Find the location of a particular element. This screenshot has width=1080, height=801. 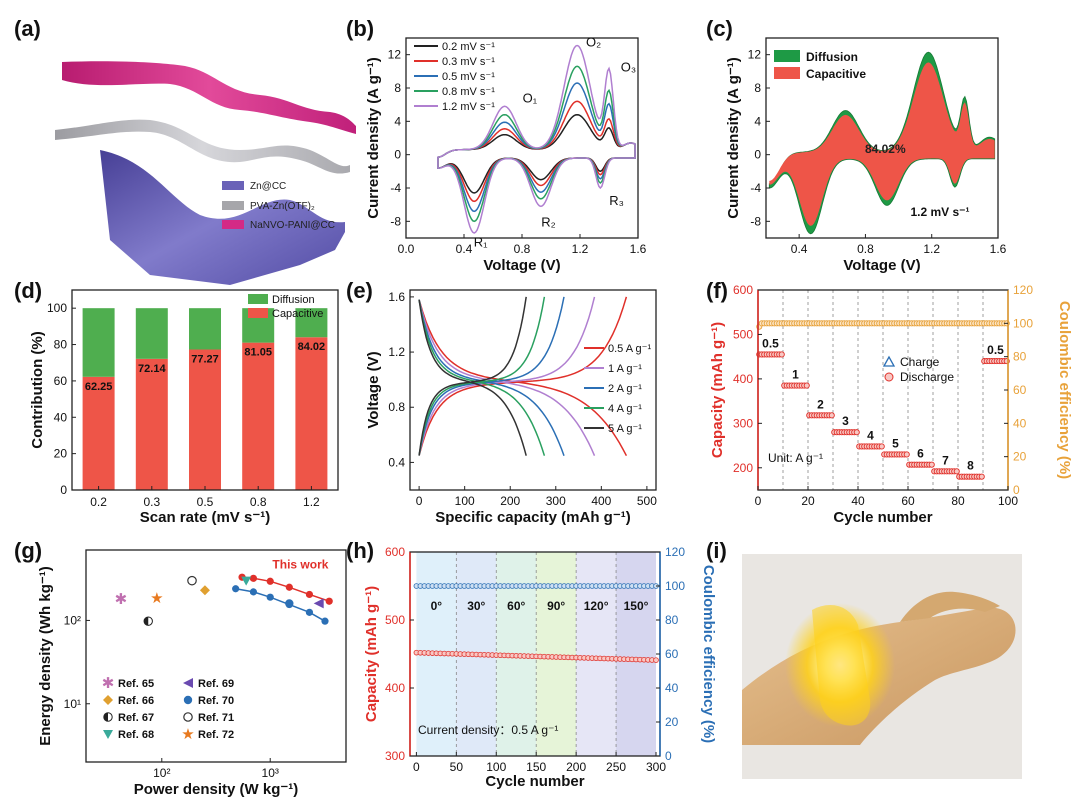

rate-label: 3 is located at coordinates (845, 421).